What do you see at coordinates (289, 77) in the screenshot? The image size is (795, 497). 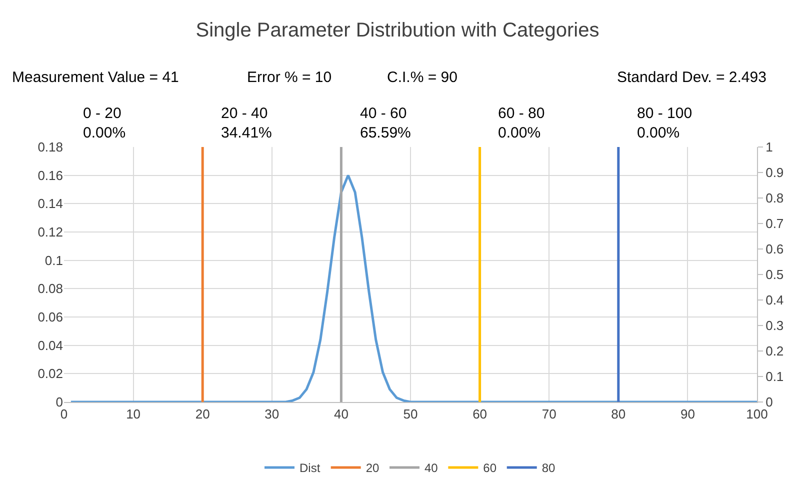 I see `text: Error % = 10` at bounding box center [289, 77].